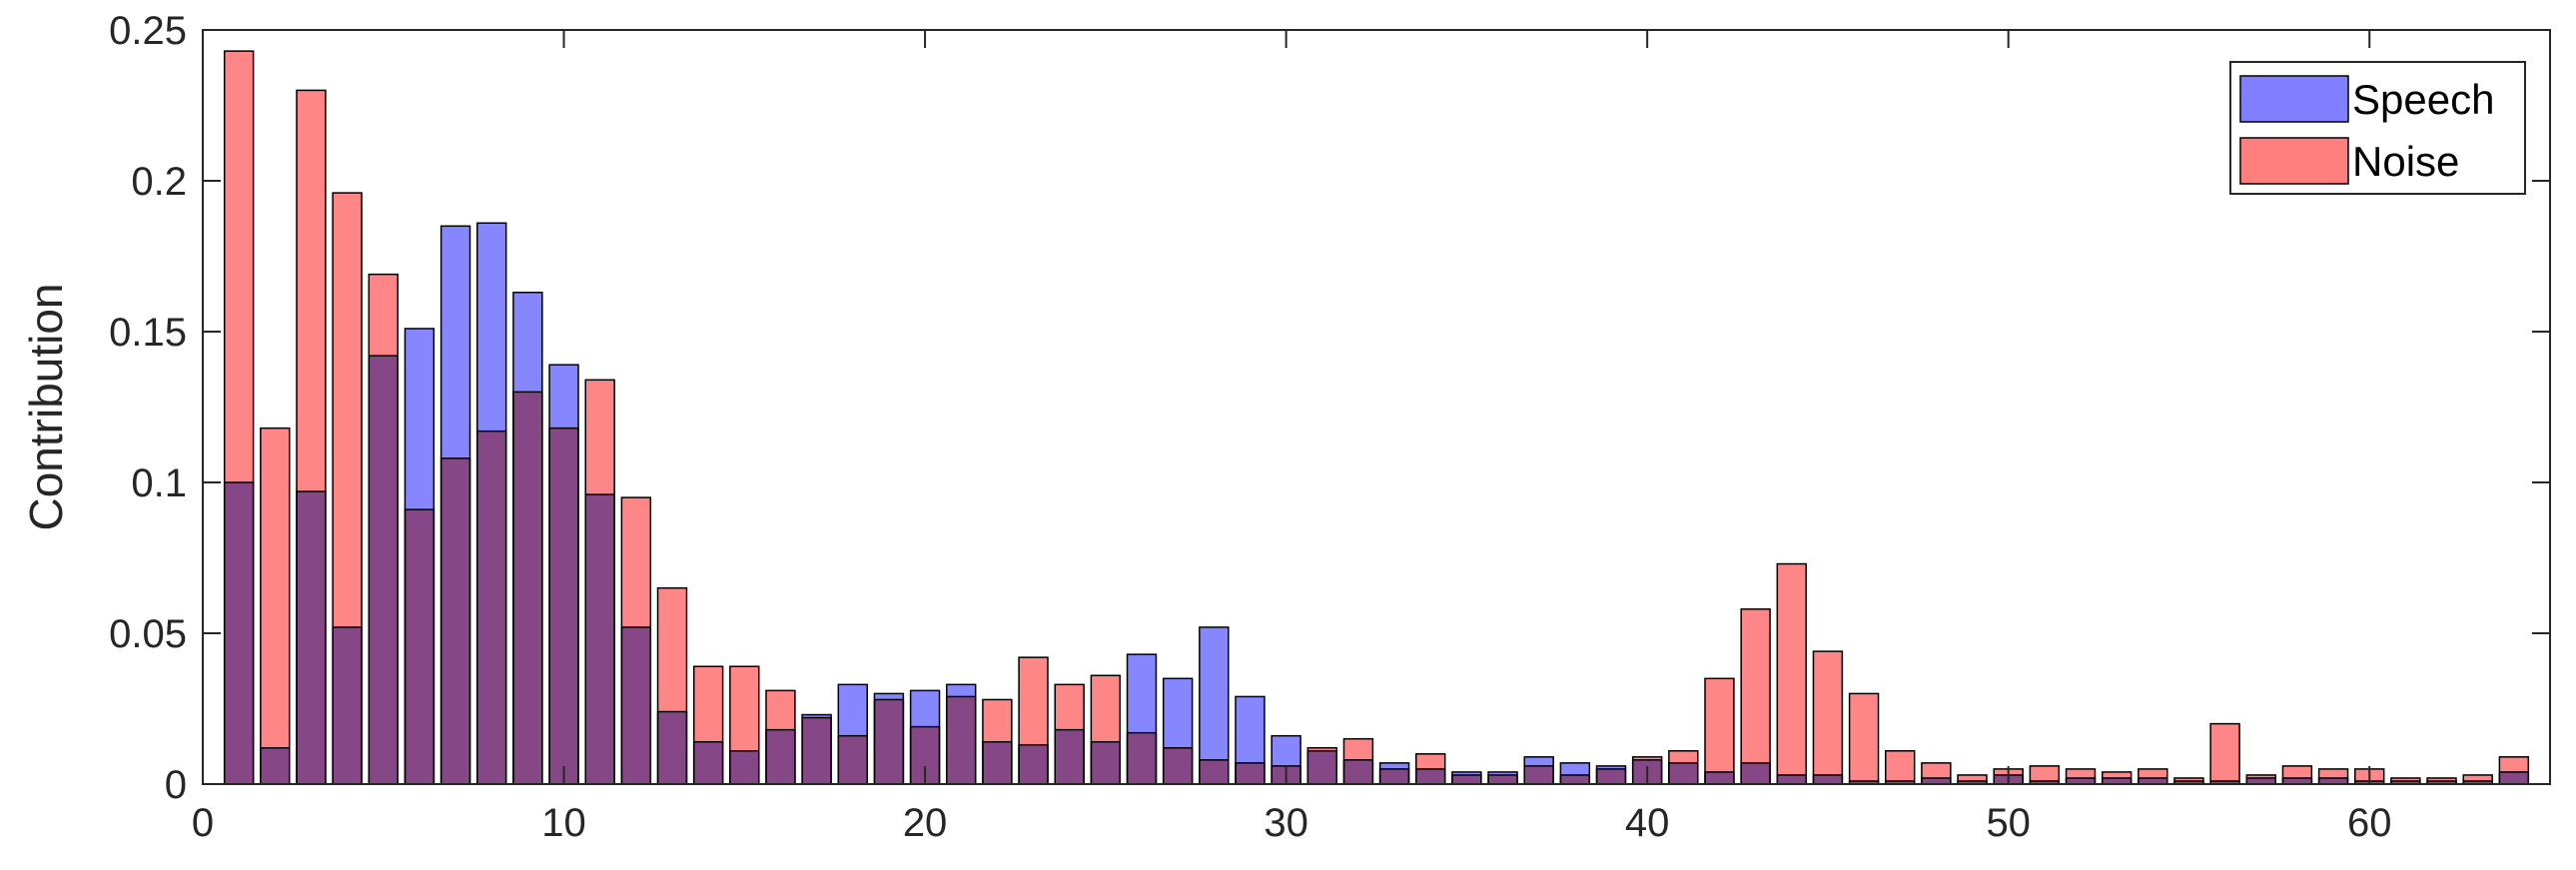 The height and width of the screenshot is (870, 2576). I want to click on x-tick-labels: 0 10 20 30 40 50 60, so click(1292, 823).